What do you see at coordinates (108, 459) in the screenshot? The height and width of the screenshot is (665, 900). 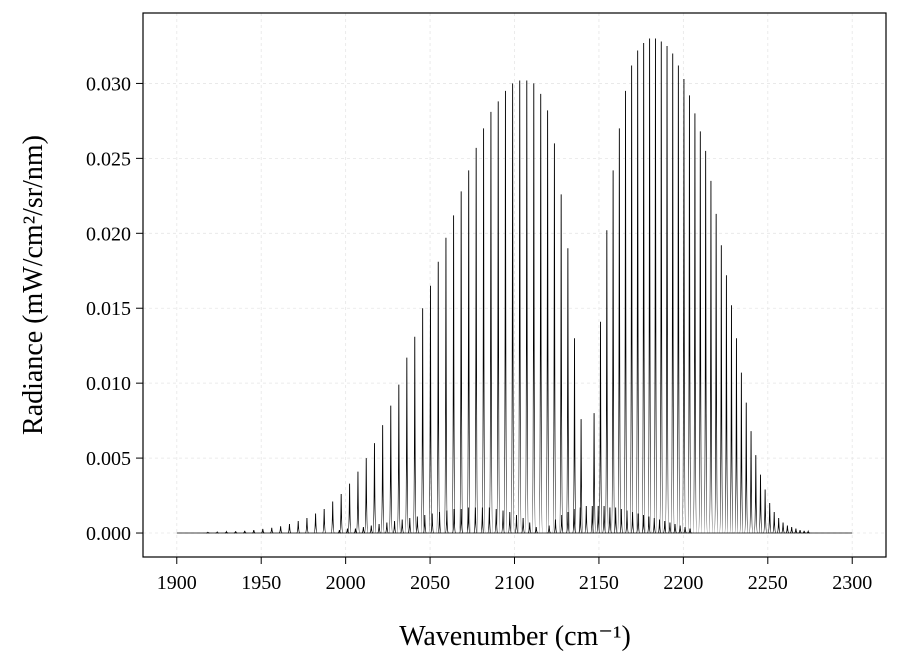 I see `y-tick-label: 0.005` at bounding box center [108, 459].